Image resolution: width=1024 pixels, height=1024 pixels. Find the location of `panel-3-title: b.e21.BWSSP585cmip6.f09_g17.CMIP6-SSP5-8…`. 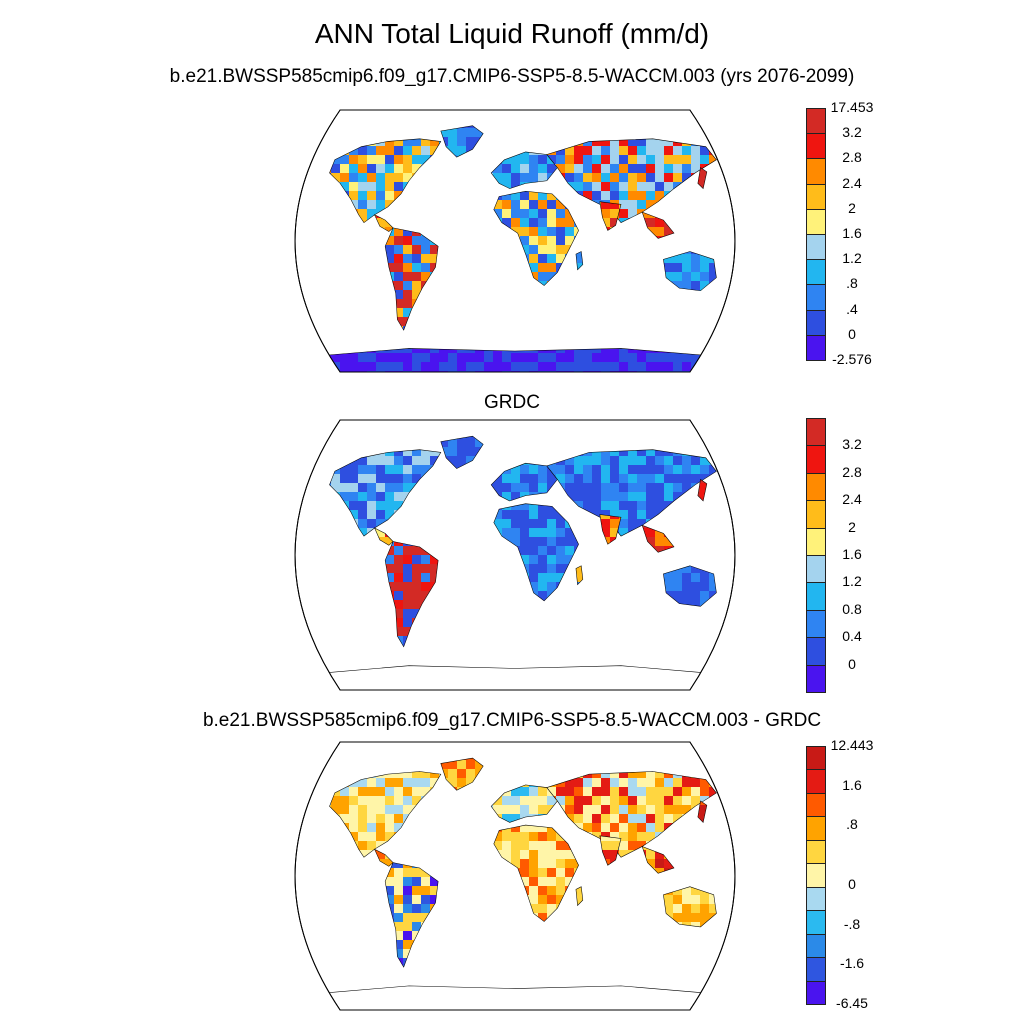

panel-3-title: b.e21.BWSSP585cmip6.f09_g17.CMIP6-SSP5-8… is located at coordinates (512, 721).